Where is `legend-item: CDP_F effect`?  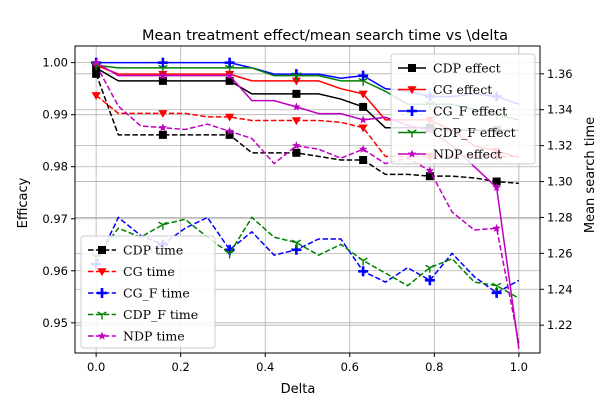 legend-item: CDP_F effect is located at coordinates (457, 132).